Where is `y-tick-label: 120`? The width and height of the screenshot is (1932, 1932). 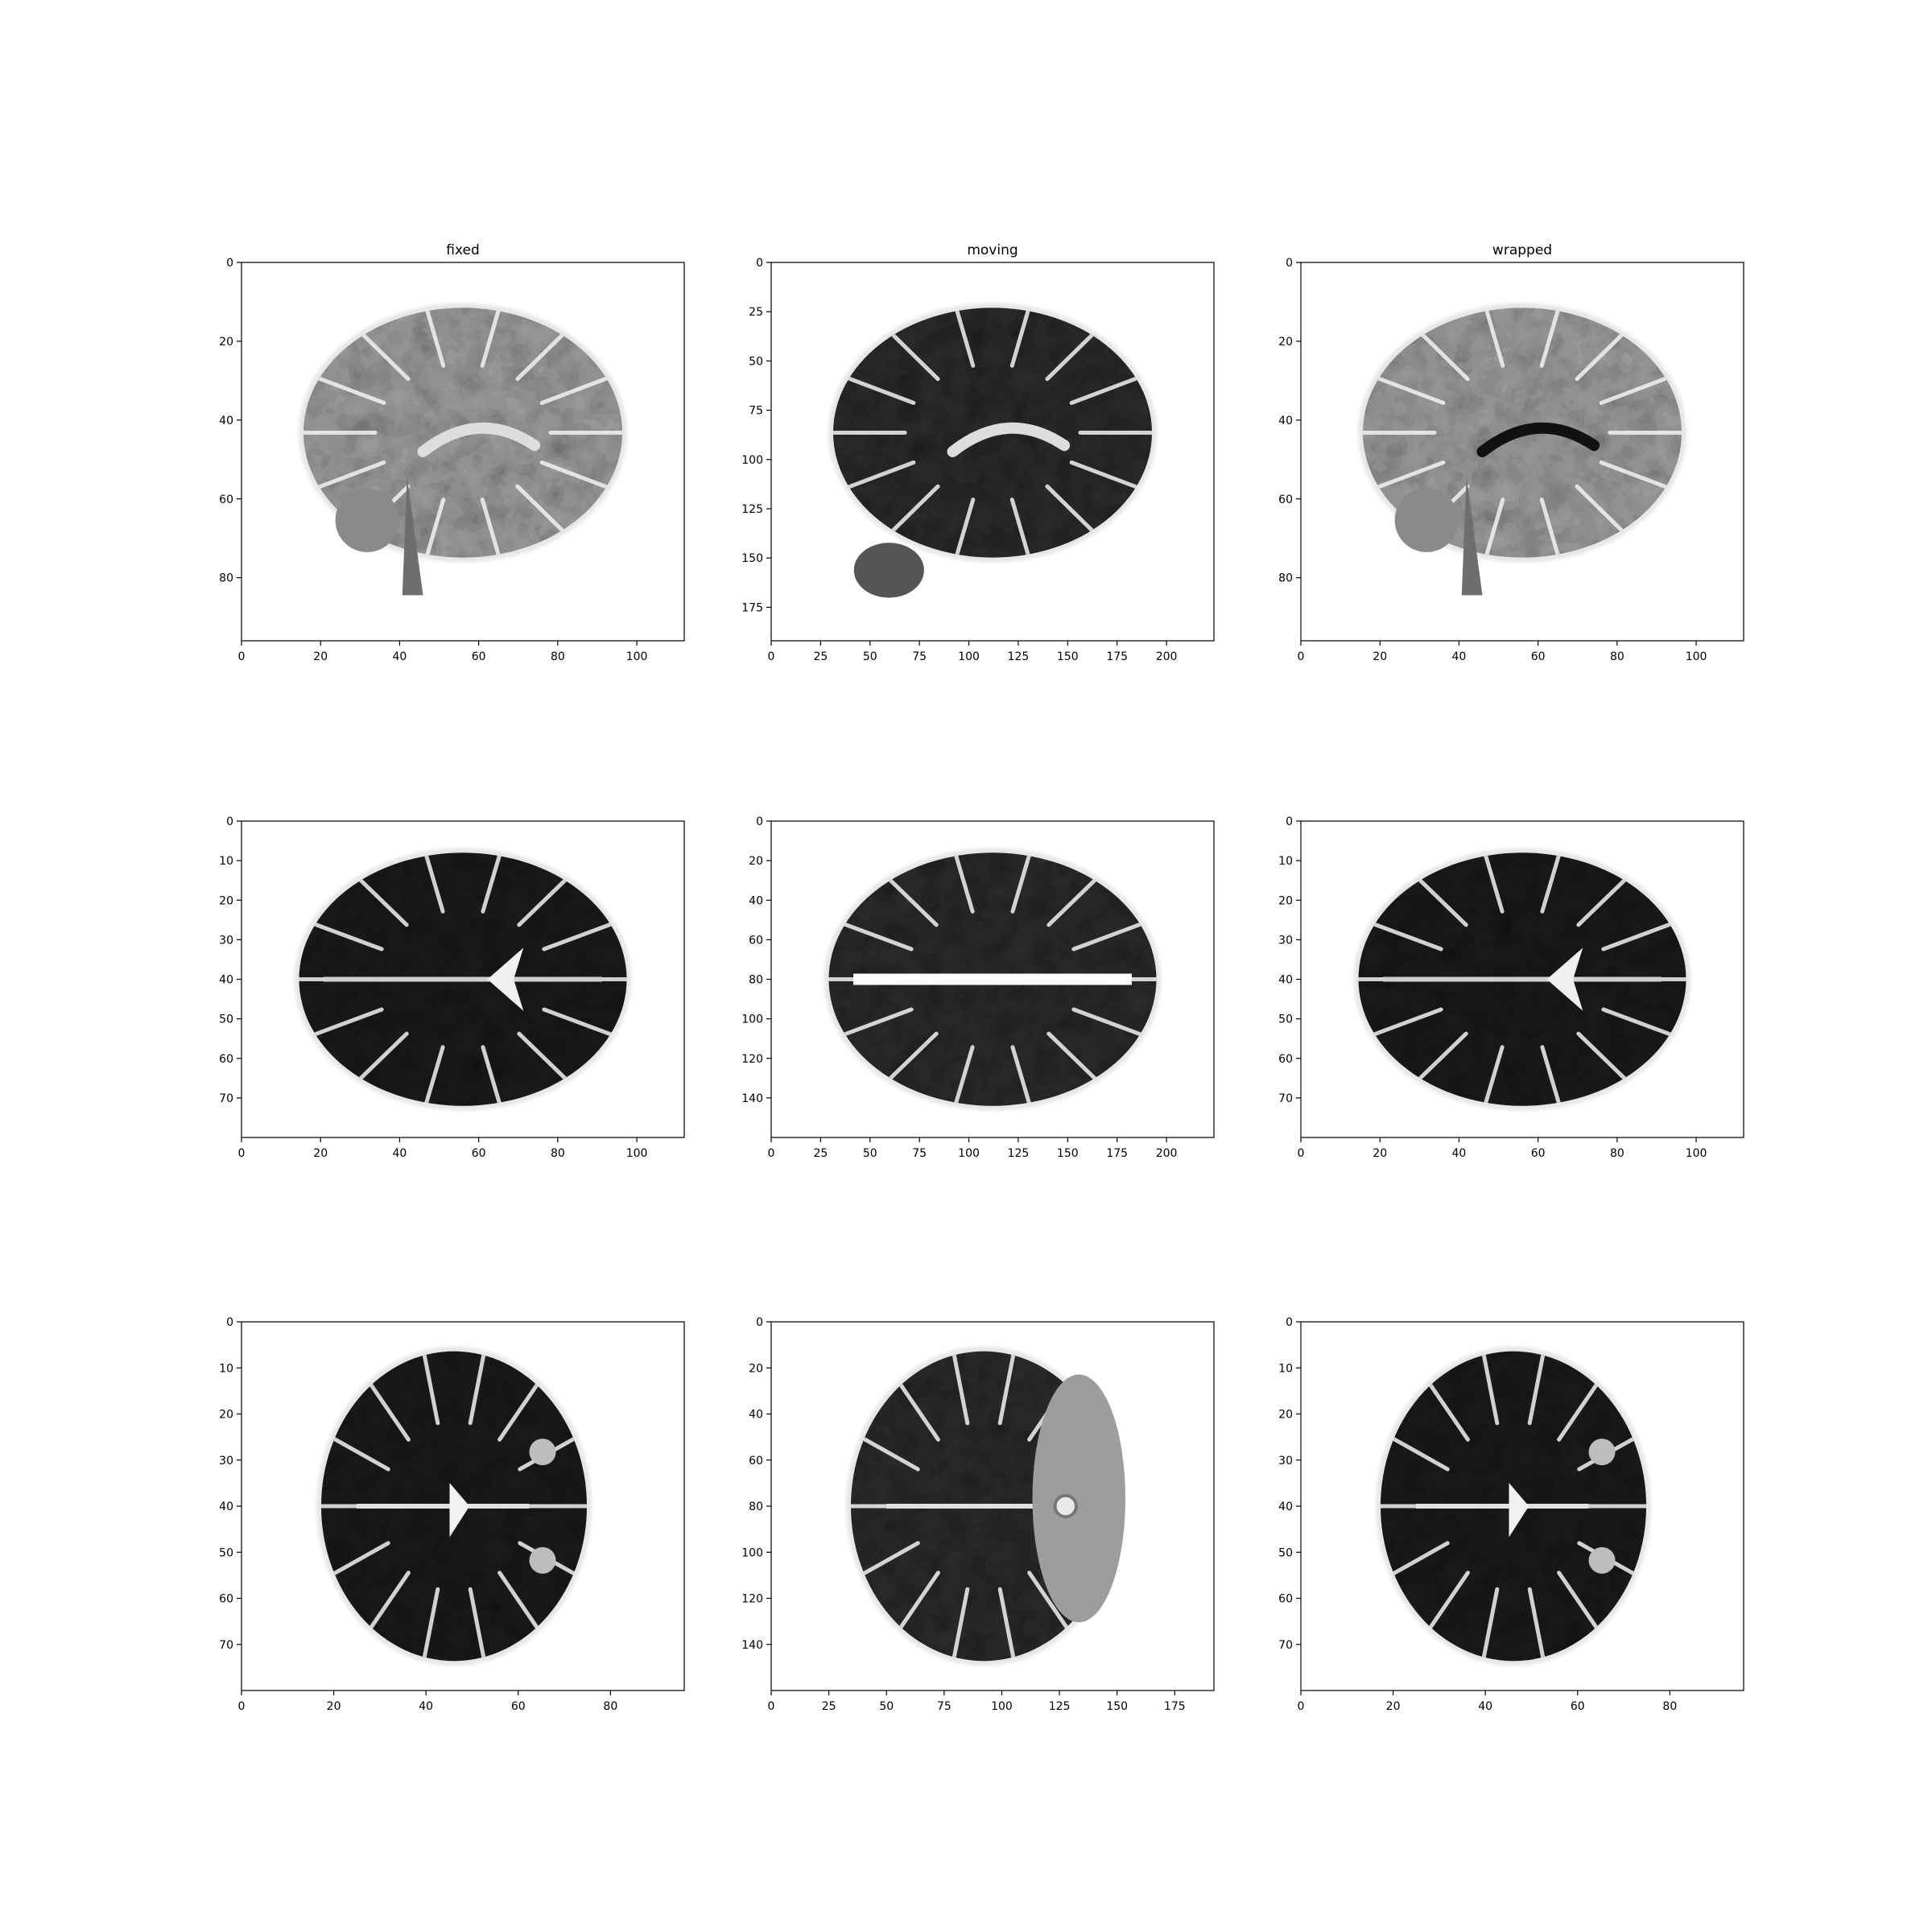
y-tick-label: 120 is located at coordinates (752, 1059).